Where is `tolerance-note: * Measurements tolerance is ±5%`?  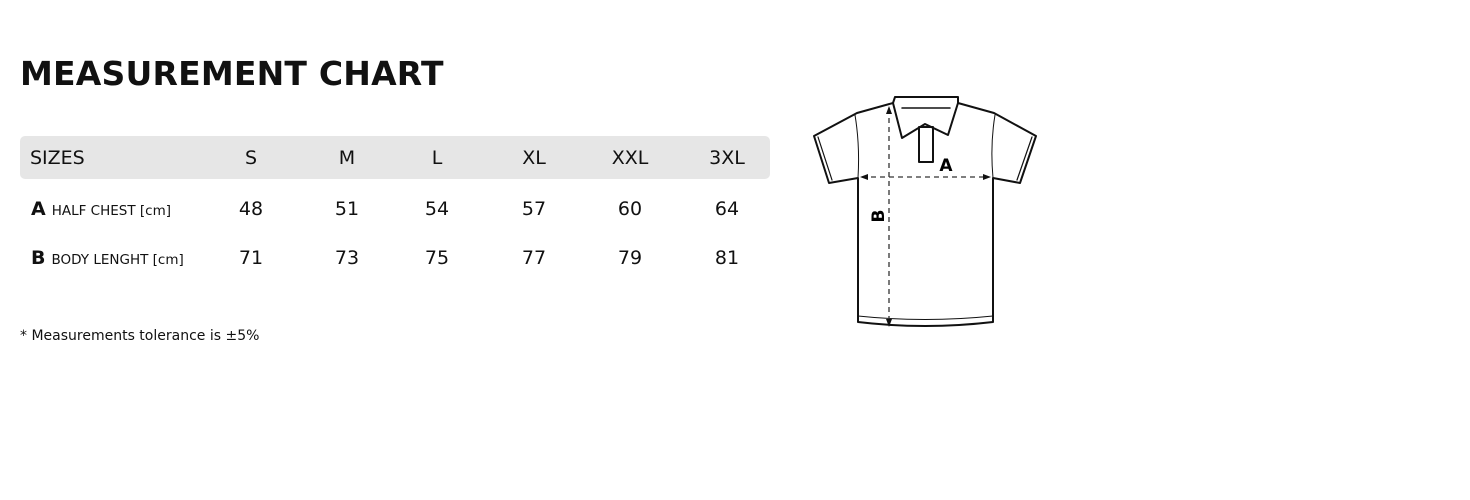
tolerance-note: * Measurements tolerance is ±5% is located at coordinates (140, 336).